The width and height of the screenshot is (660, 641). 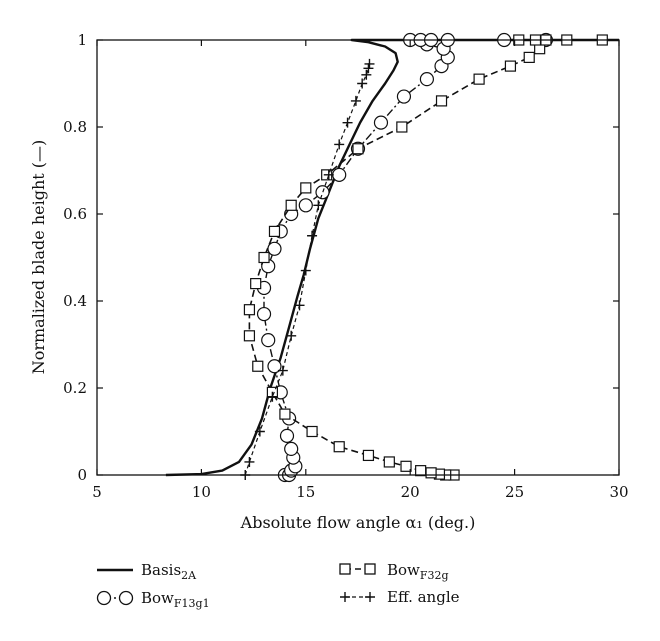 What do you see at coordinates (75, 388) in the screenshot?
I see `y-tick-label: 0.2` at bounding box center [75, 388].